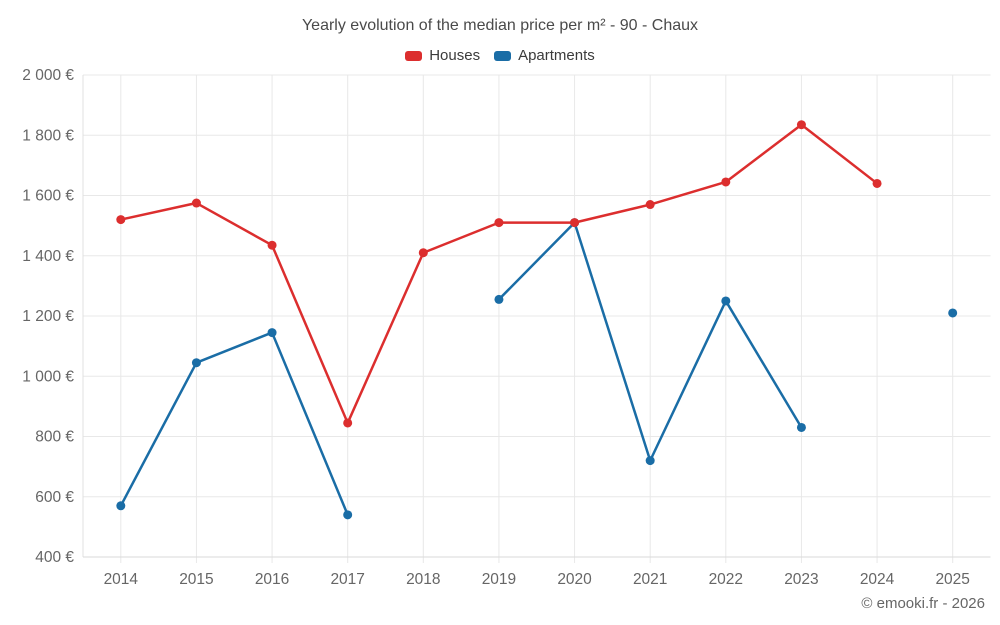 This screenshot has height=625, width=1000. Describe the element at coordinates (503, 55) in the screenshot. I see `apartments-legend-marker-icon` at that location.